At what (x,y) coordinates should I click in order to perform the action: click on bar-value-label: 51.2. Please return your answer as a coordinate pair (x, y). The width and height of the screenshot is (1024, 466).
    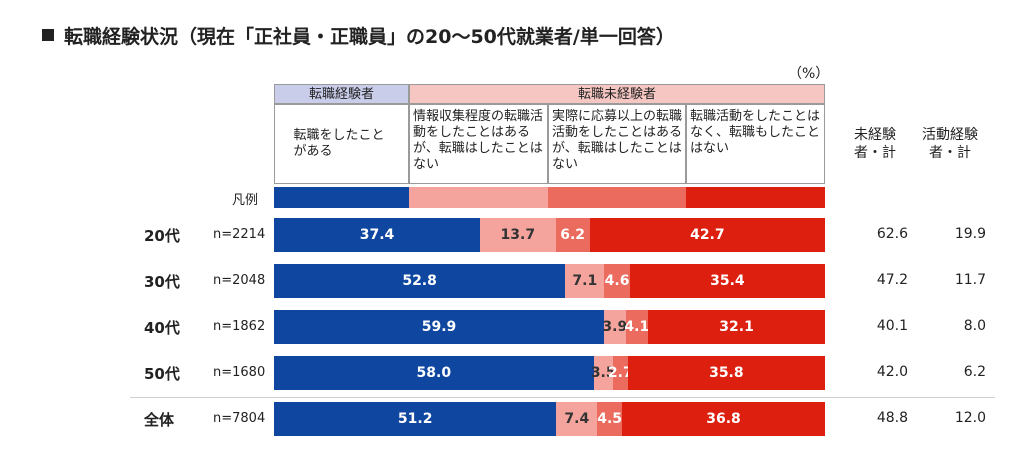
    Looking at the image, I should click on (415, 419).